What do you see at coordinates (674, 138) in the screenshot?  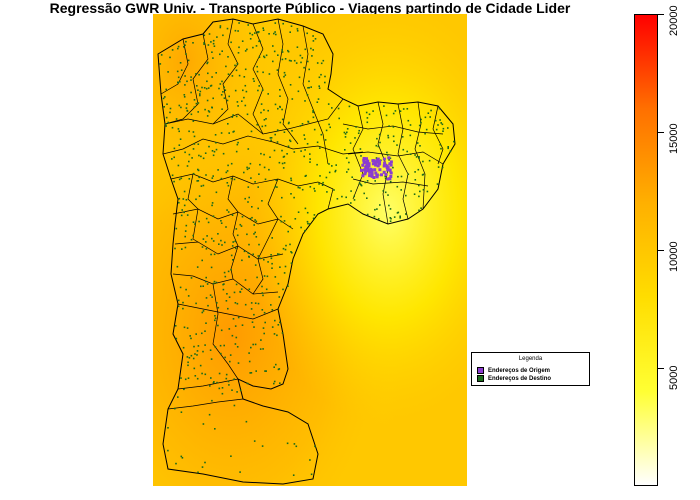 I see `colorbar-tick-label: 15000` at bounding box center [674, 138].